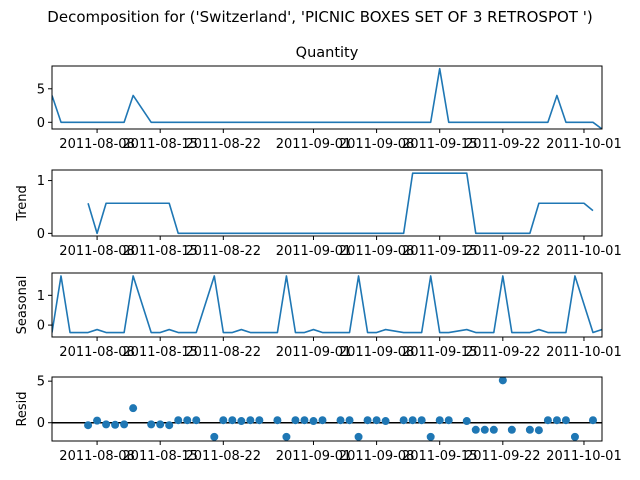 The image size is (640, 480). I want to click on y-axis-label: Seasonal, so click(22, 305).